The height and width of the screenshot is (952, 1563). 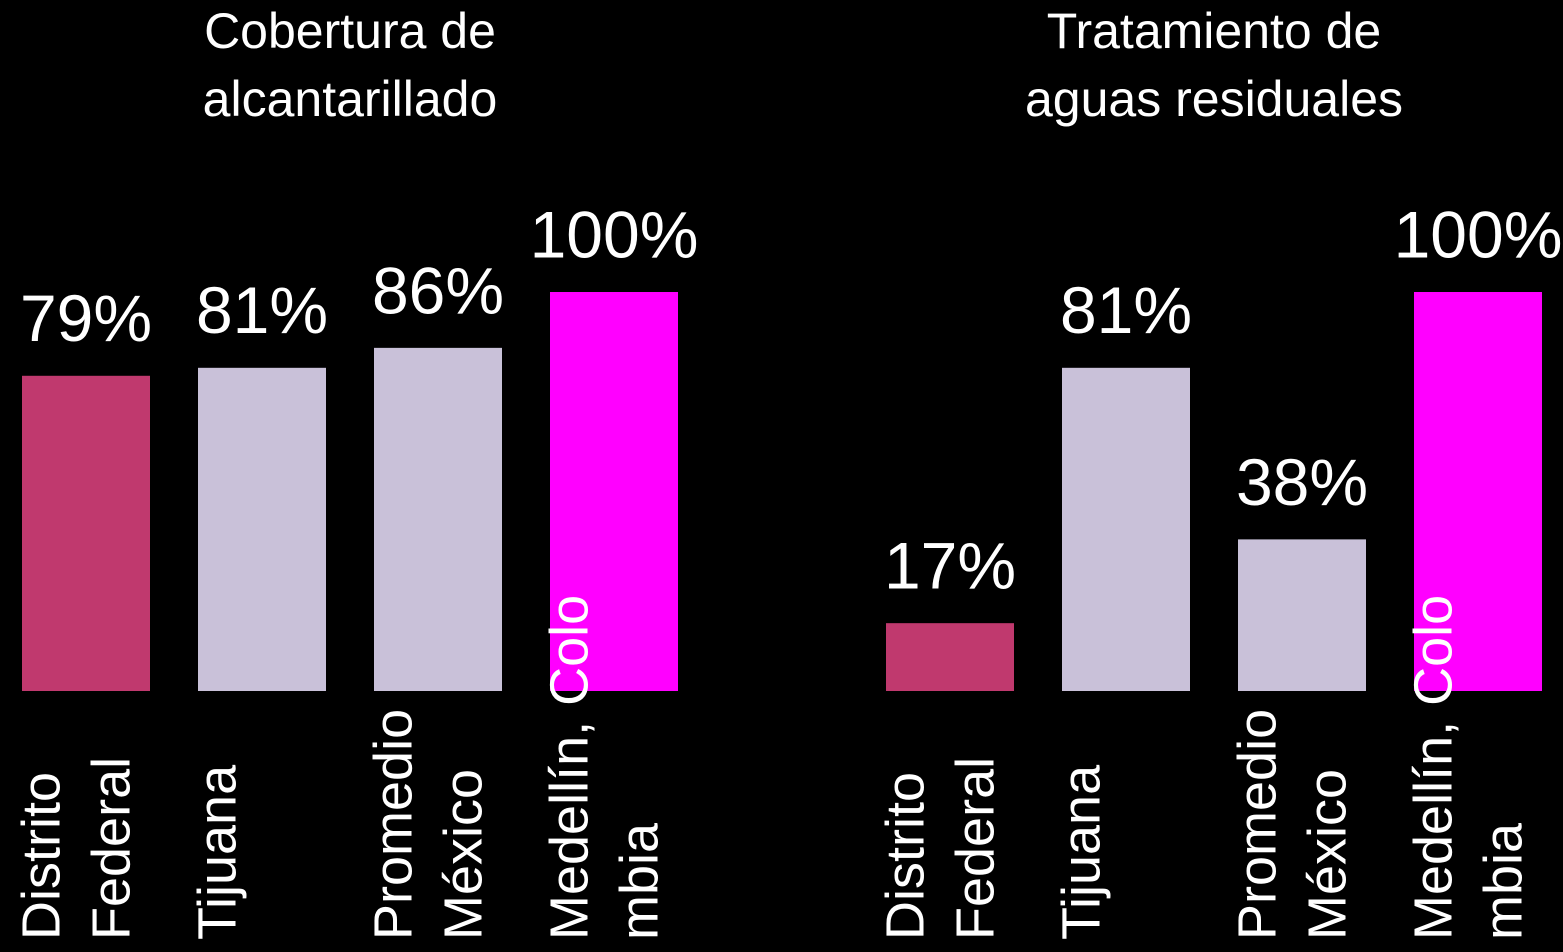 I want to click on chart-title: alcantarillado, so click(x=350, y=99).